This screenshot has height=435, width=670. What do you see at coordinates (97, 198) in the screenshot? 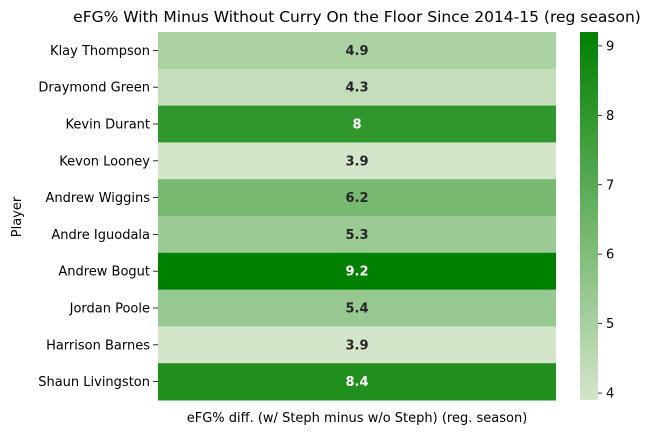
I see `row-label-andrew-wiggins: Andrew Wiggins` at bounding box center [97, 198].